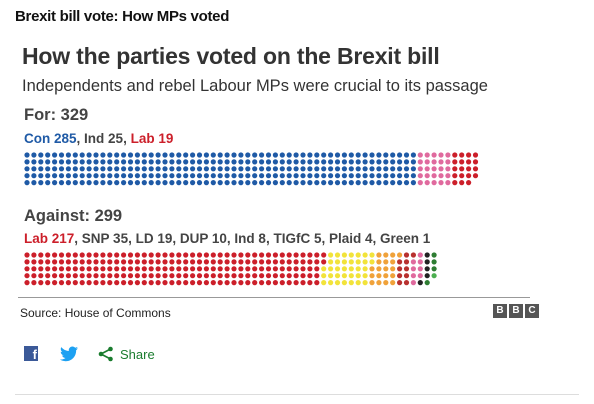 The width and height of the screenshot is (594, 404). Describe the element at coordinates (126, 354) in the screenshot. I see `share-button: Share` at that location.